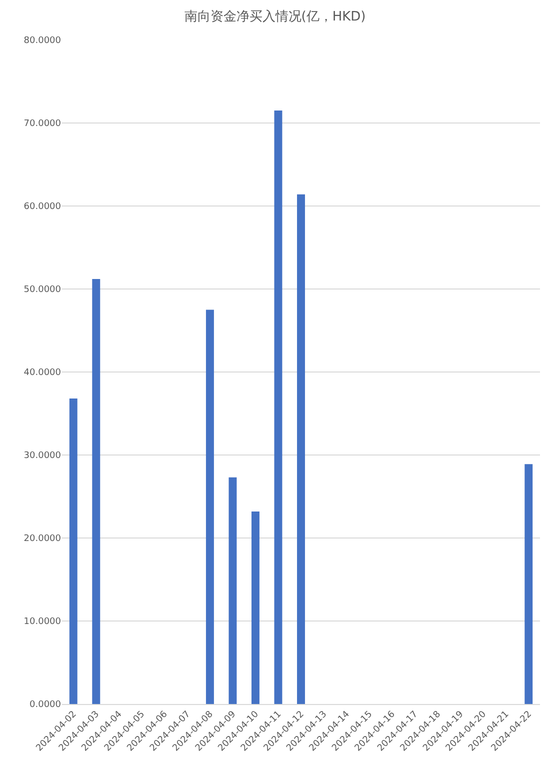 This screenshot has width=550, height=774. What do you see at coordinates (43, 539) in the screenshot?
I see `y-tick-label: 20.0000` at bounding box center [43, 539].